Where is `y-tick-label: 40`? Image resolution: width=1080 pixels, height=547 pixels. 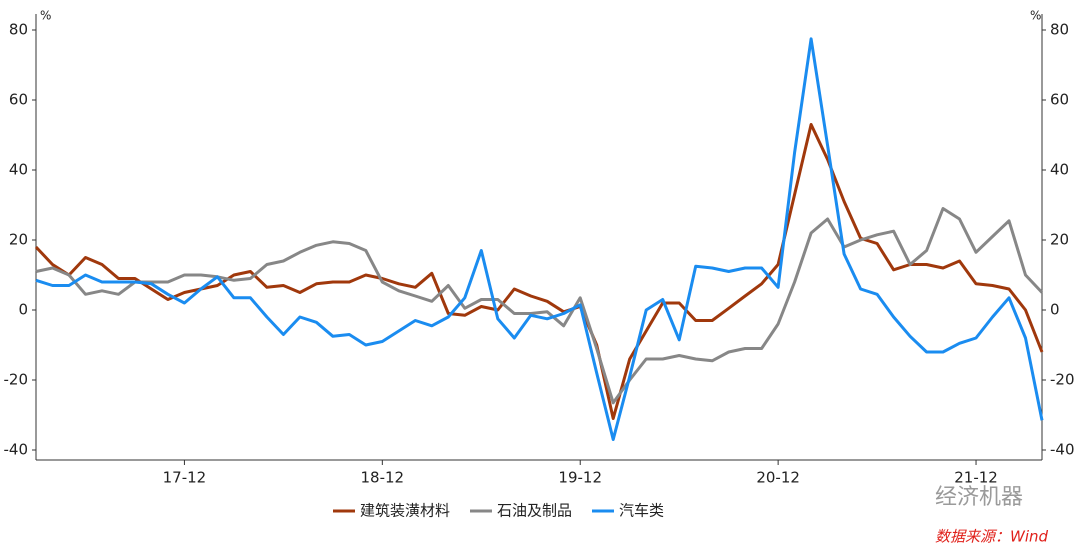 y-tick-label: 40 is located at coordinates (18, 170).